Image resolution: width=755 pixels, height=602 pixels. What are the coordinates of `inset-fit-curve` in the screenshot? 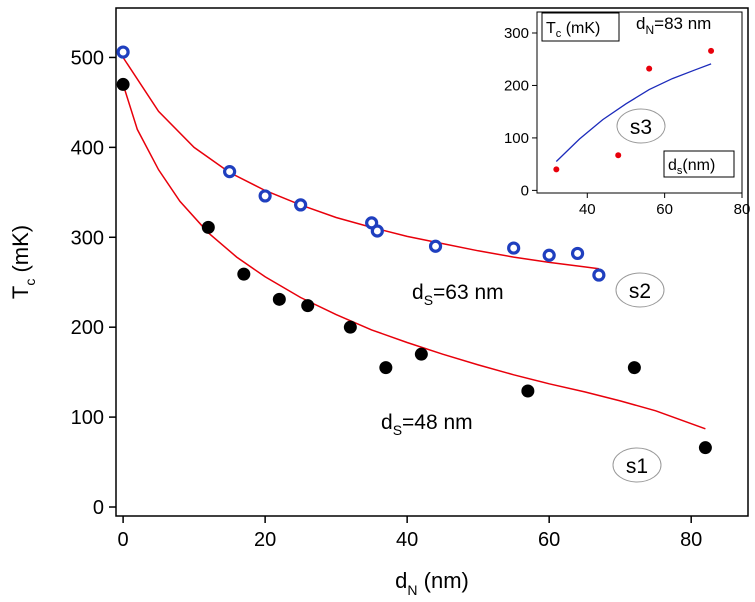 It's located at (633, 112).